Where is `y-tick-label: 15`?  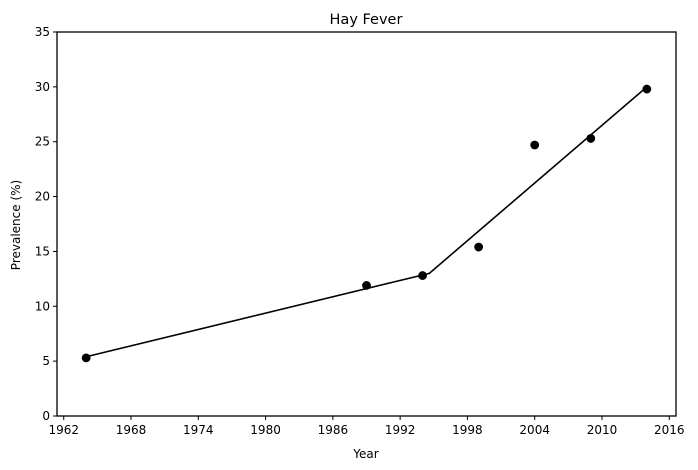 y-tick-label: 15 is located at coordinates (42, 251).